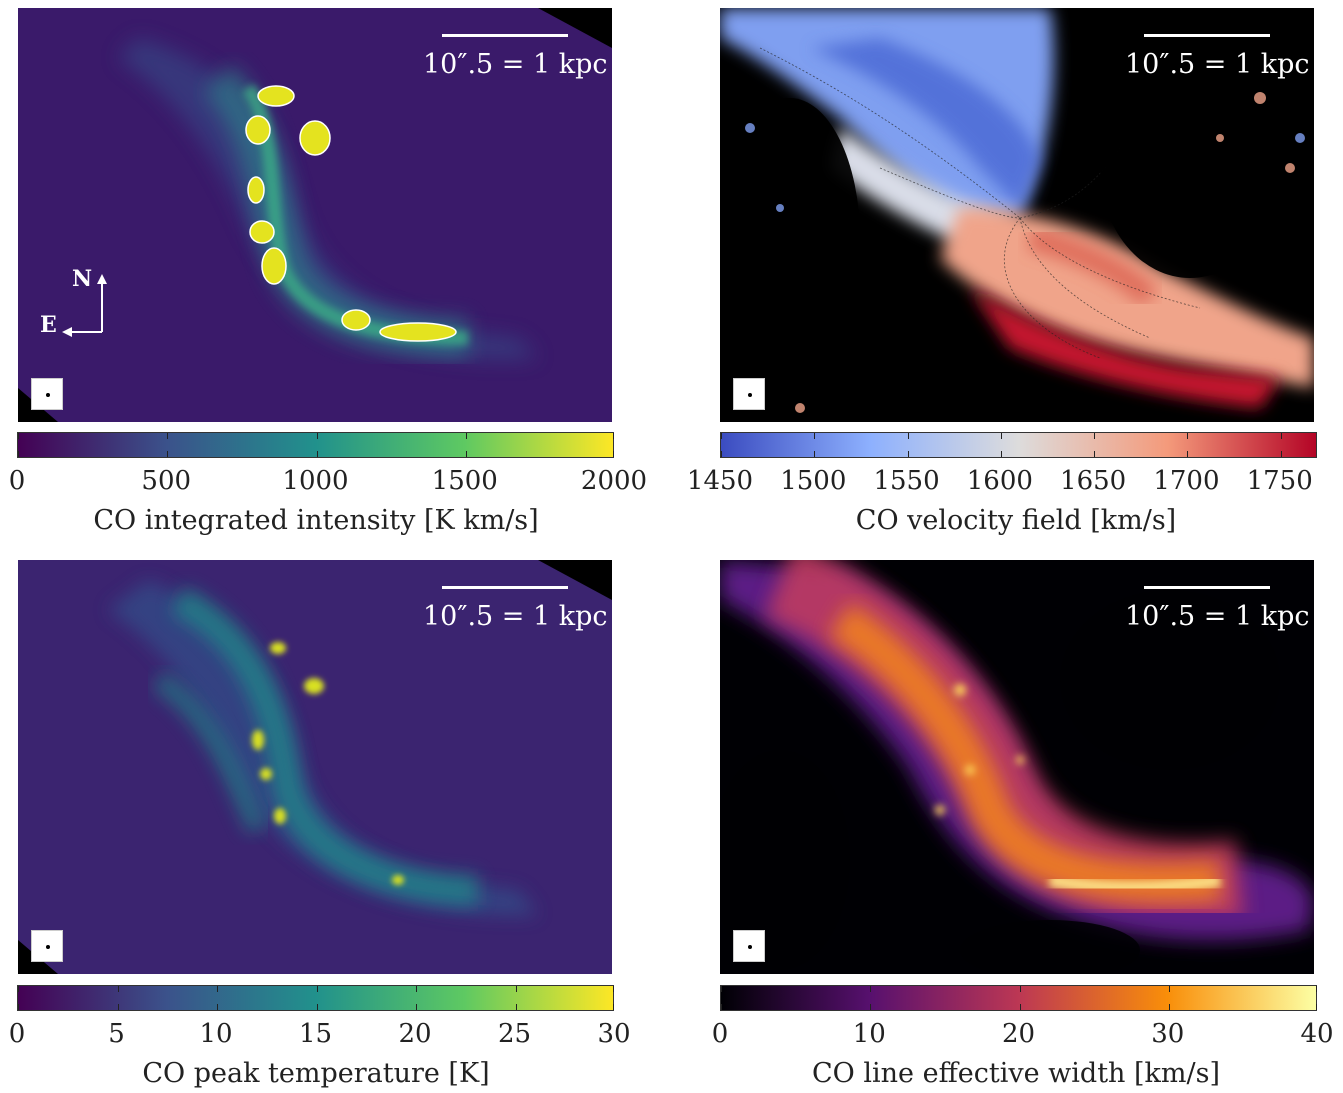 This screenshot has height=1093, width=1343. What do you see at coordinates (166, 481) in the screenshot?
I see `colorbar-tick-label: 500` at bounding box center [166, 481].